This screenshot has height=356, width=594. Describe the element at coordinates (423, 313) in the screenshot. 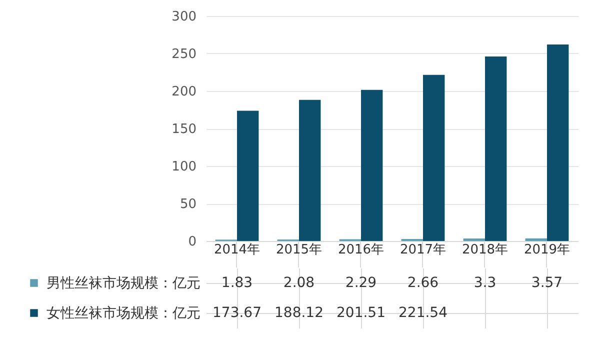

I see `data-label: 221.54` at that location.